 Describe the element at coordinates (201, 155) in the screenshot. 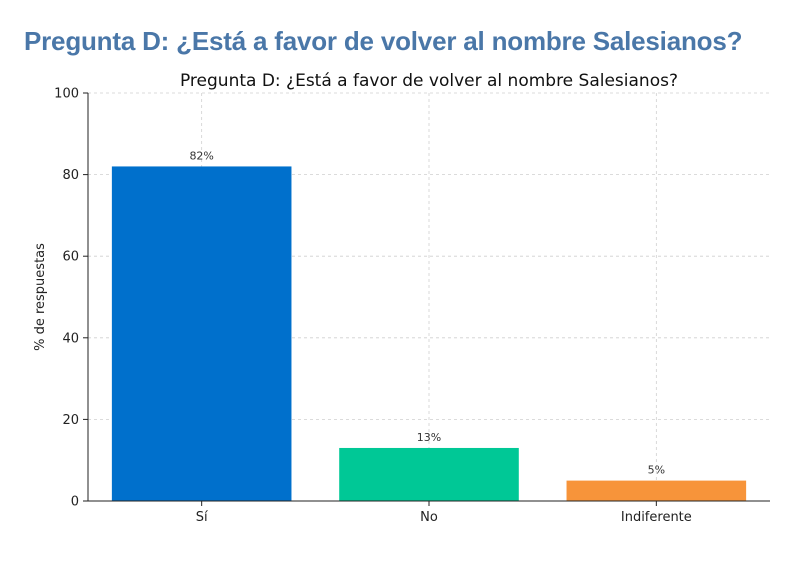

I see `data-label: 82%` at that location.